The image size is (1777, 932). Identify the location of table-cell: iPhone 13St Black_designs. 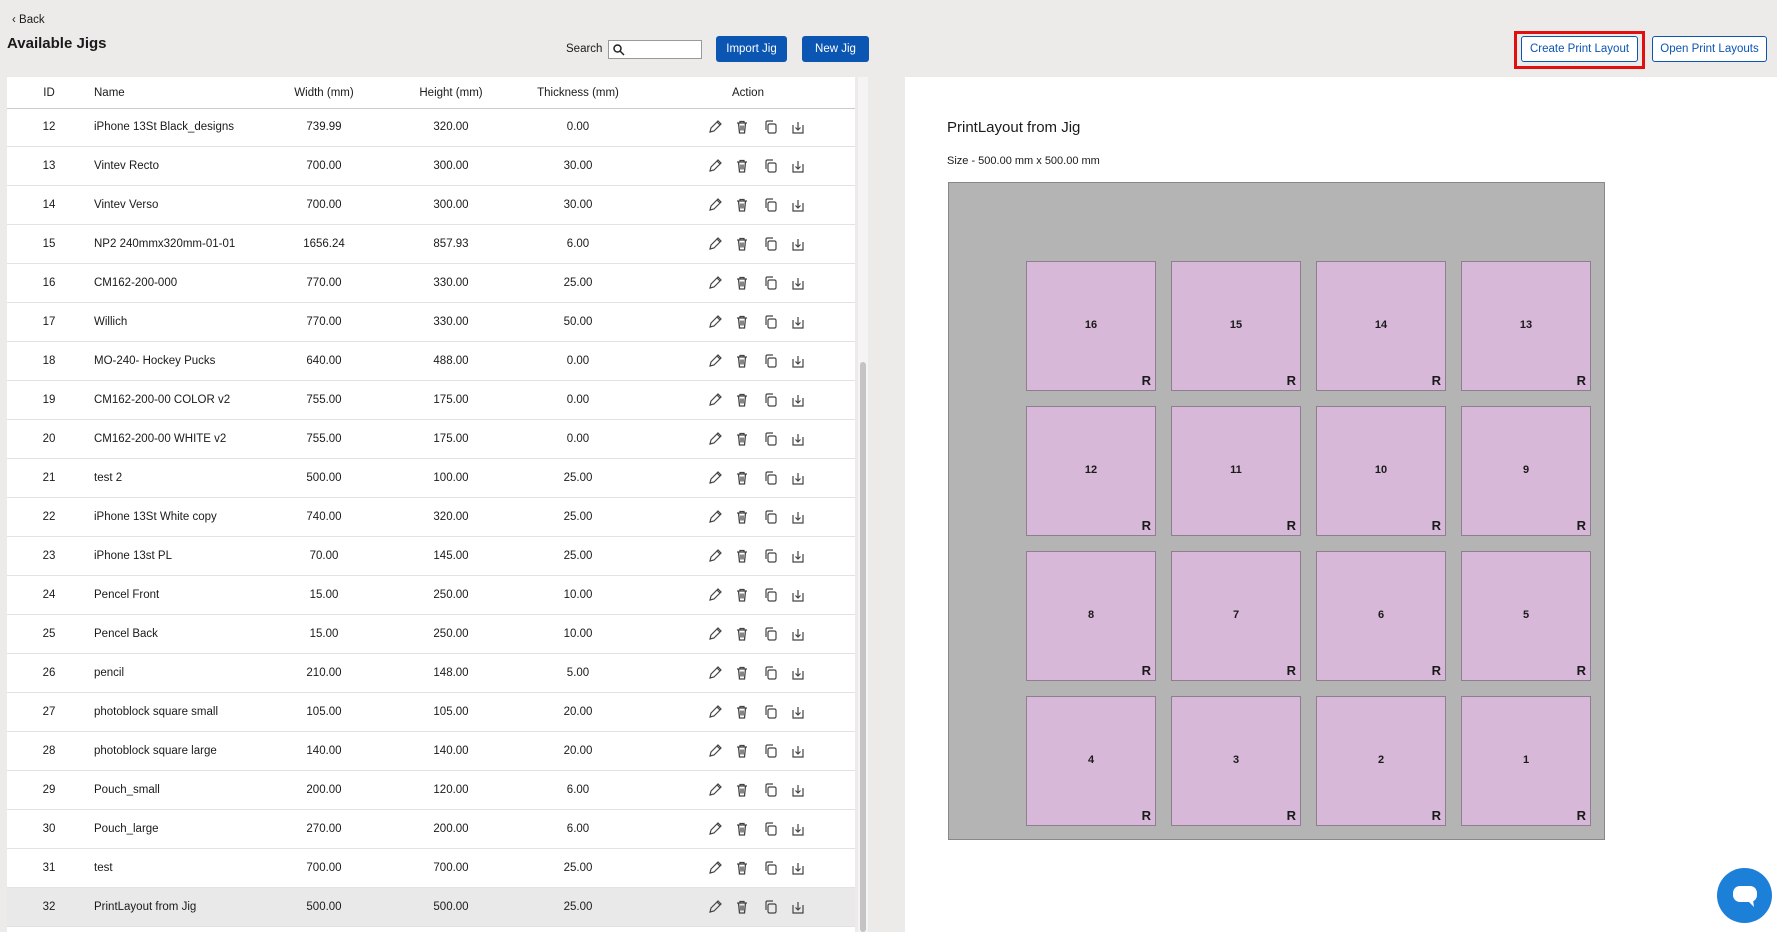
(164, 127).